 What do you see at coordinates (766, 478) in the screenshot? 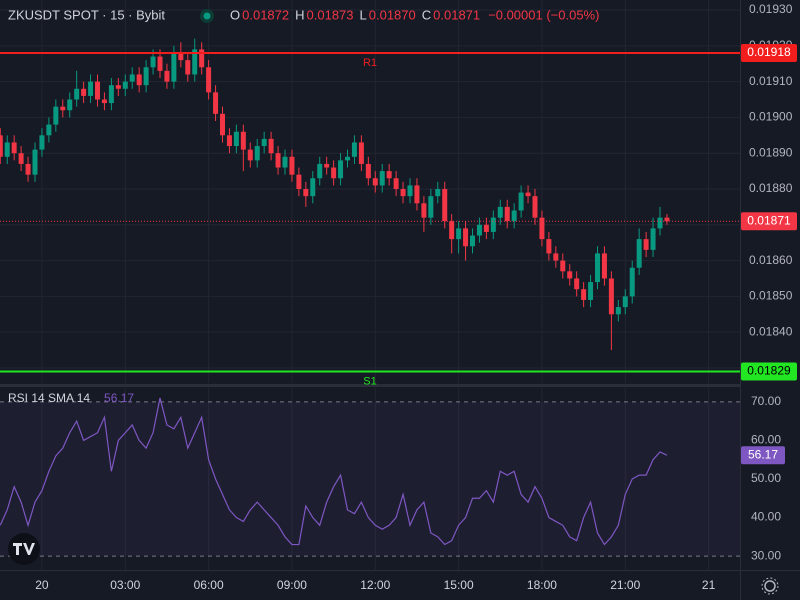
I see `y-tick-label: 50.00` at bounding box center [766, 478].